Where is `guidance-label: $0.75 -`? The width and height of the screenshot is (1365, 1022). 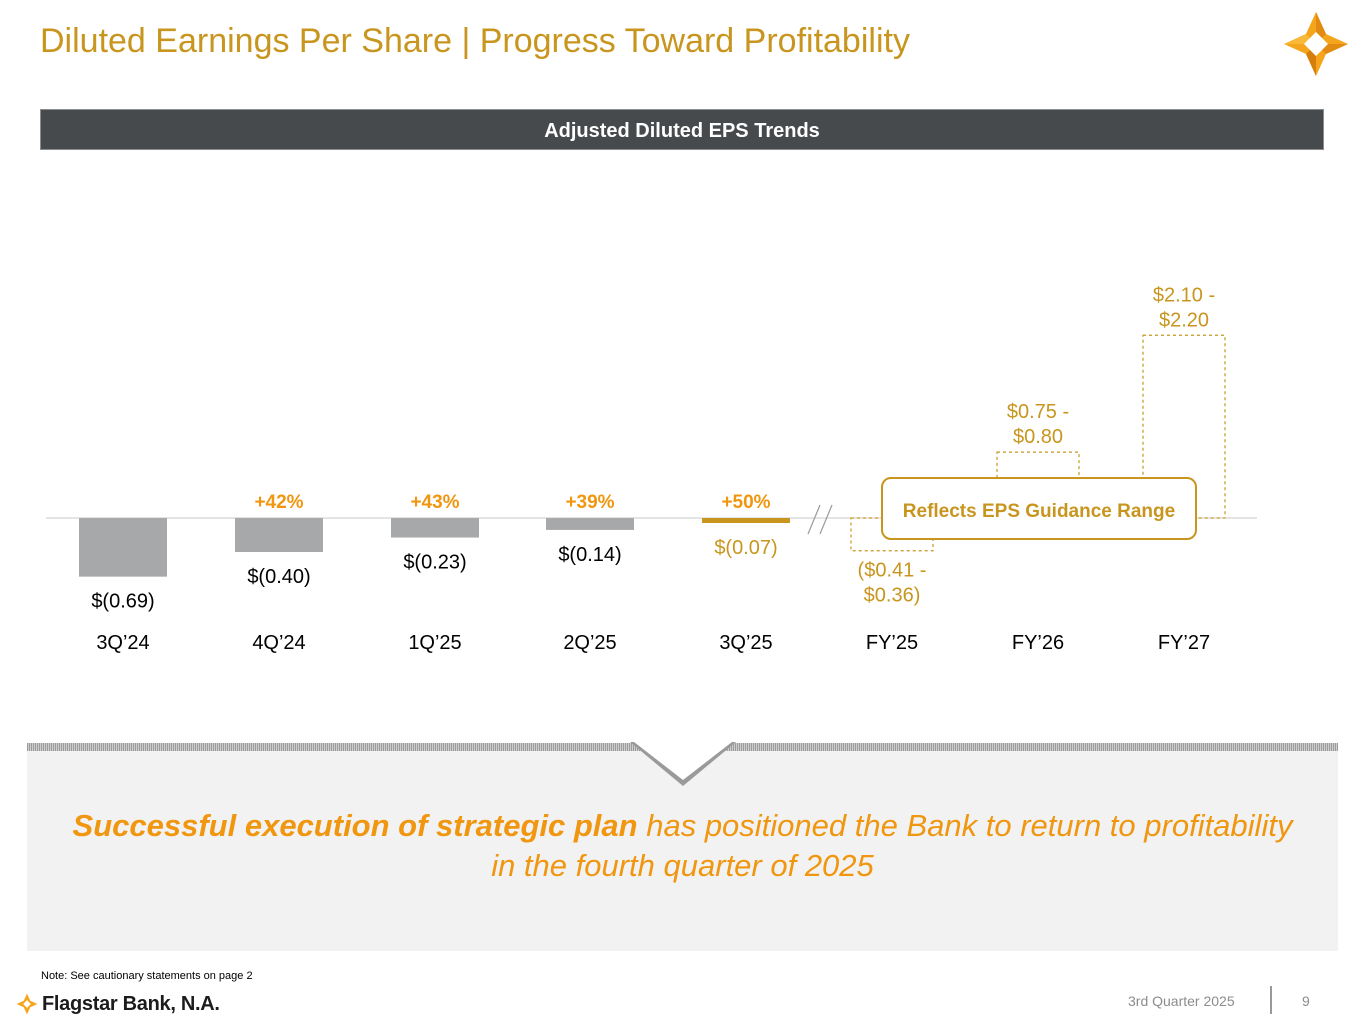
guidance-label: $0.75 - is located at coordinates (1038, 412).